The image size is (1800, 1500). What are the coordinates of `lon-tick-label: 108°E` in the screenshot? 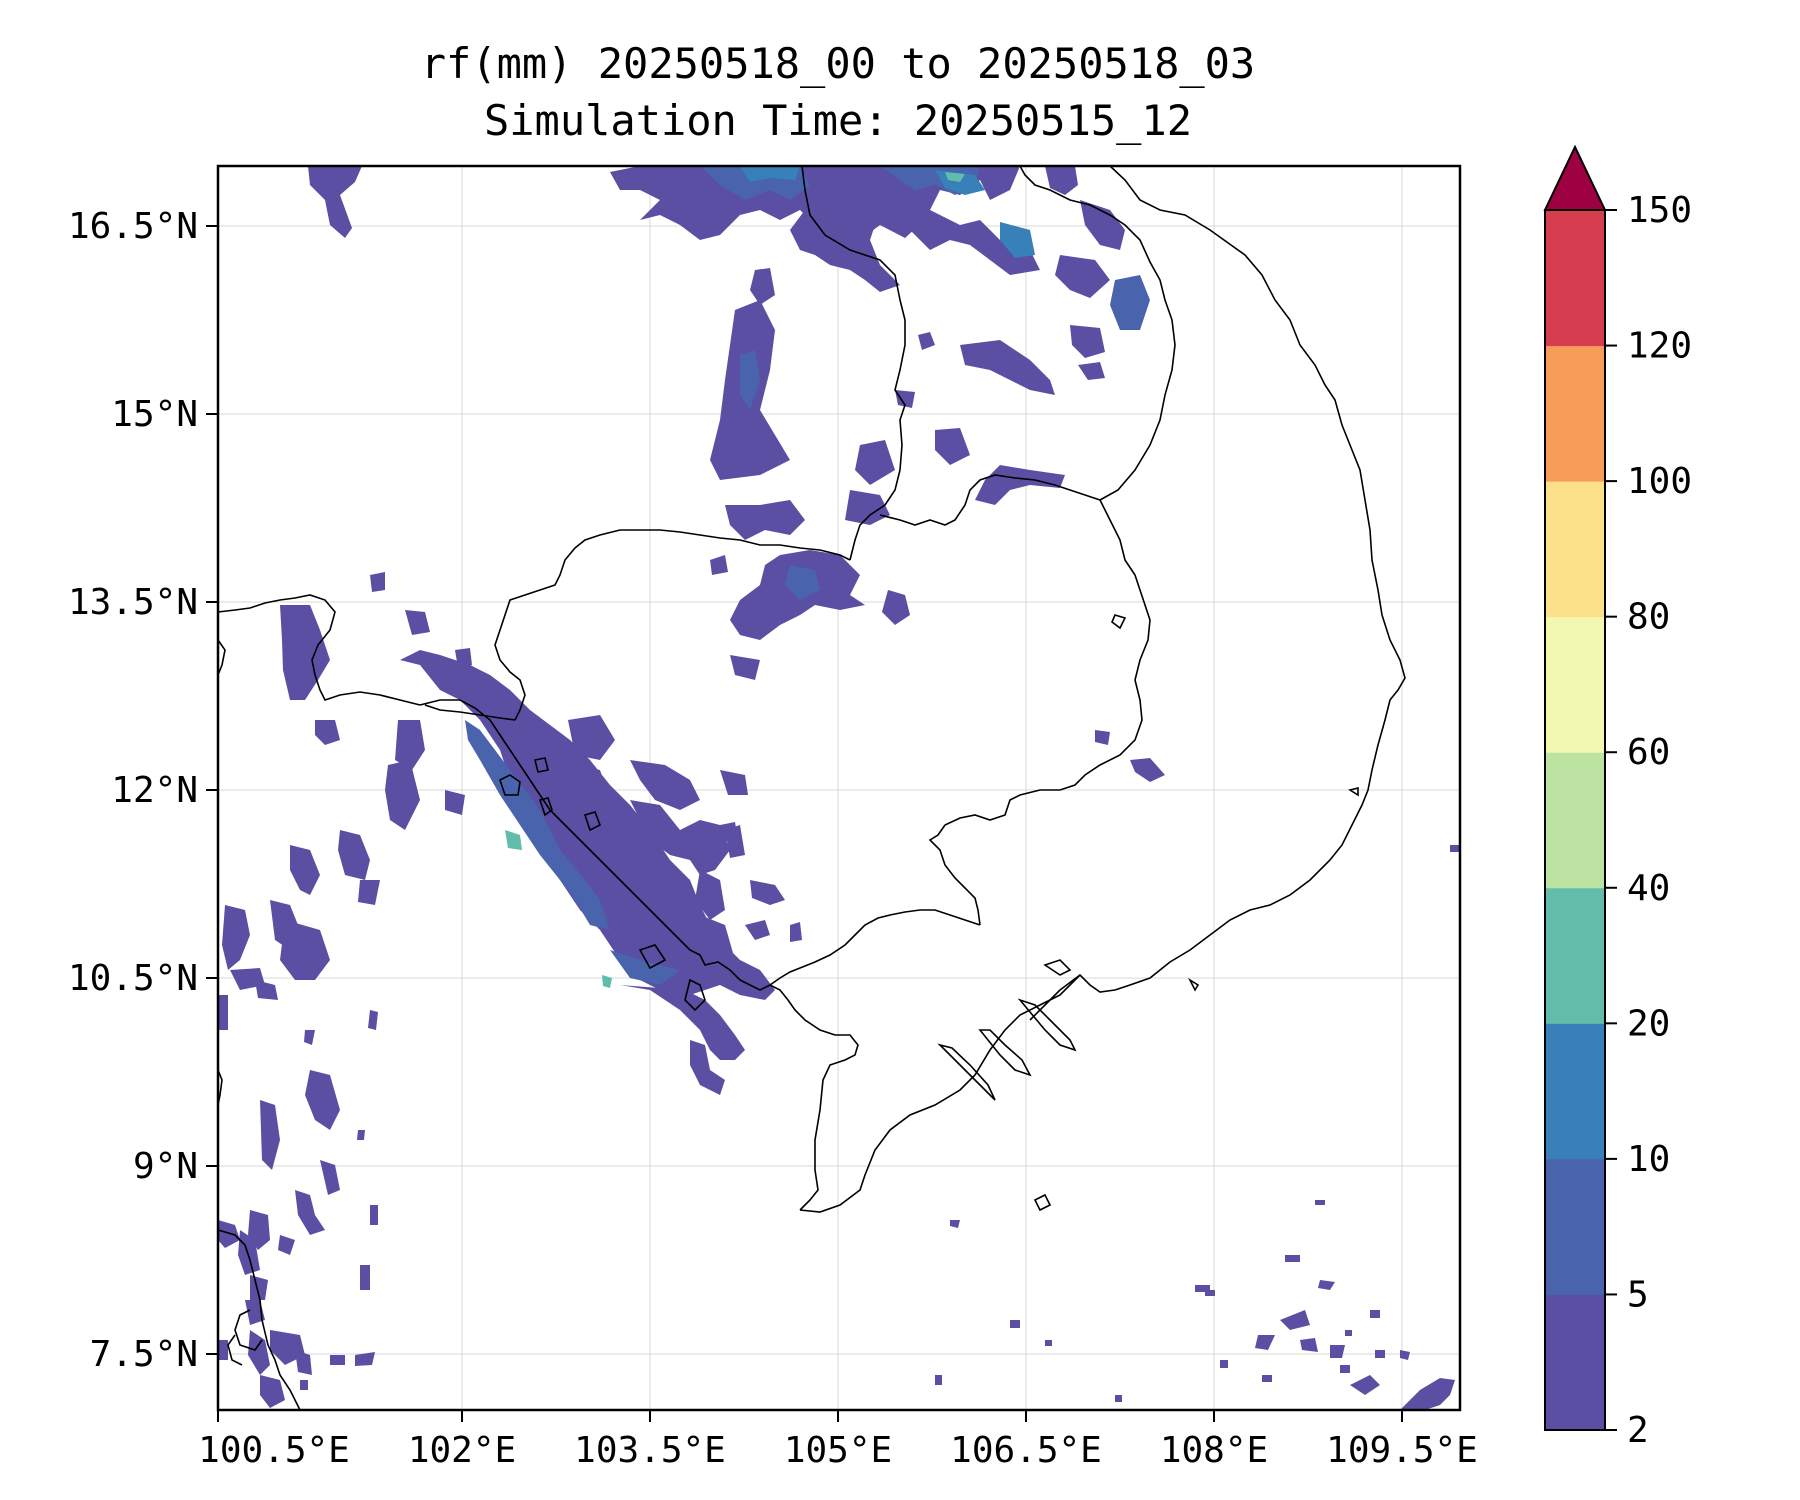 It's located at (1214, 1450).